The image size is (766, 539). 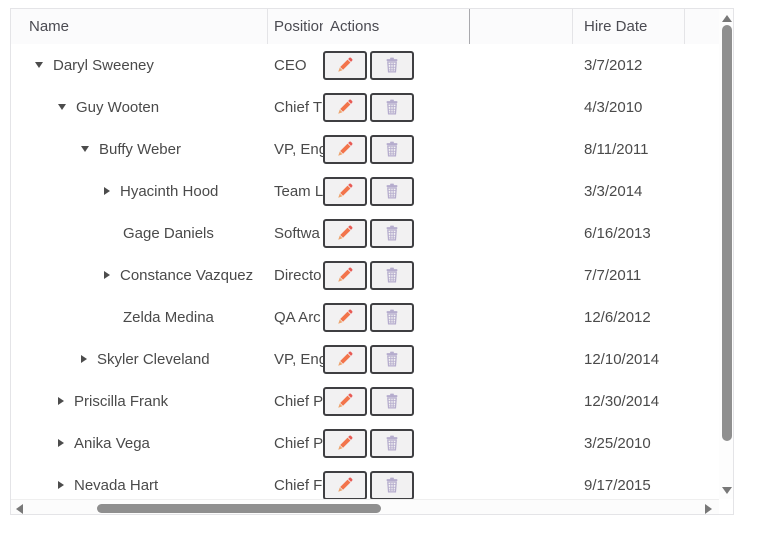 I want to click on table-row: Guy Wooten Chief T, so click(x=240, y=107).